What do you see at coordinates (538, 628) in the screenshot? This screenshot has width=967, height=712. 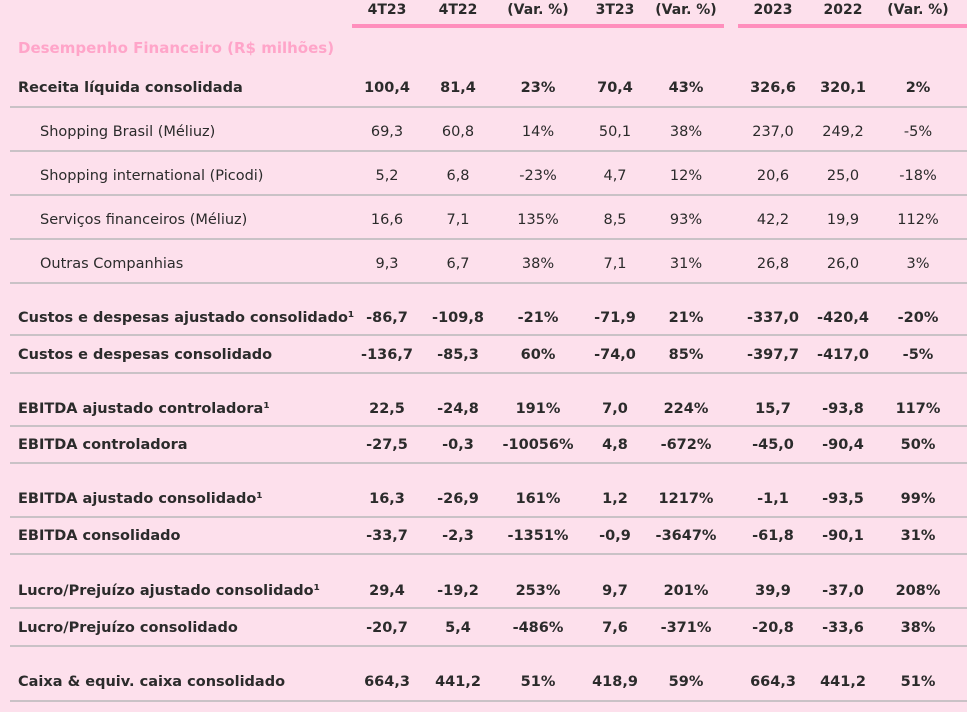 I see `cell-var-q: -486%` at bounding box center [538, 628].